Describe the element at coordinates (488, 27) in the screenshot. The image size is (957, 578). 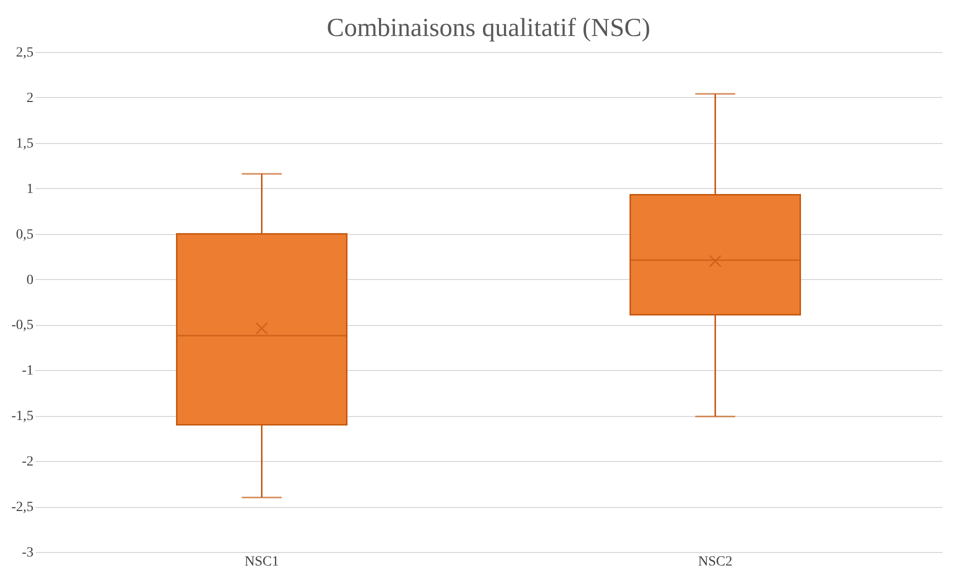
I see `chart-title: Combinaisons qualitatif (NSC)` at that location.